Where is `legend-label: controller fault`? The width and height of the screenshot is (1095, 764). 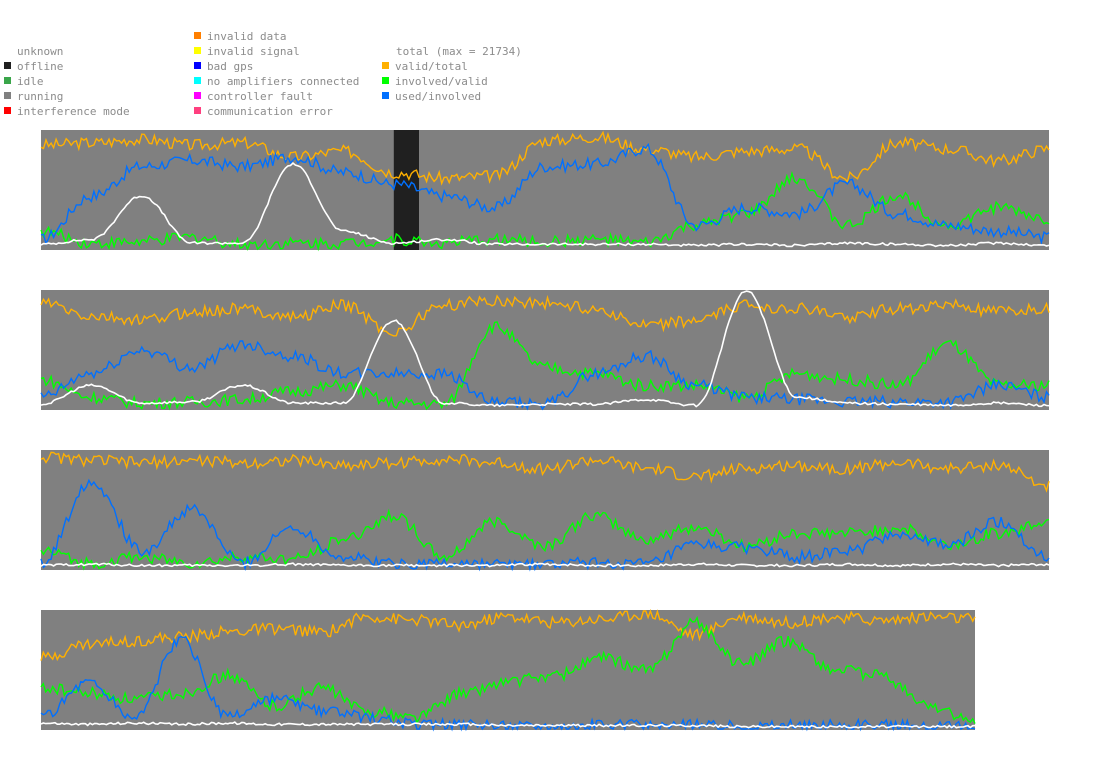 legend-label: controller fault is located at coordinates (260, 96).